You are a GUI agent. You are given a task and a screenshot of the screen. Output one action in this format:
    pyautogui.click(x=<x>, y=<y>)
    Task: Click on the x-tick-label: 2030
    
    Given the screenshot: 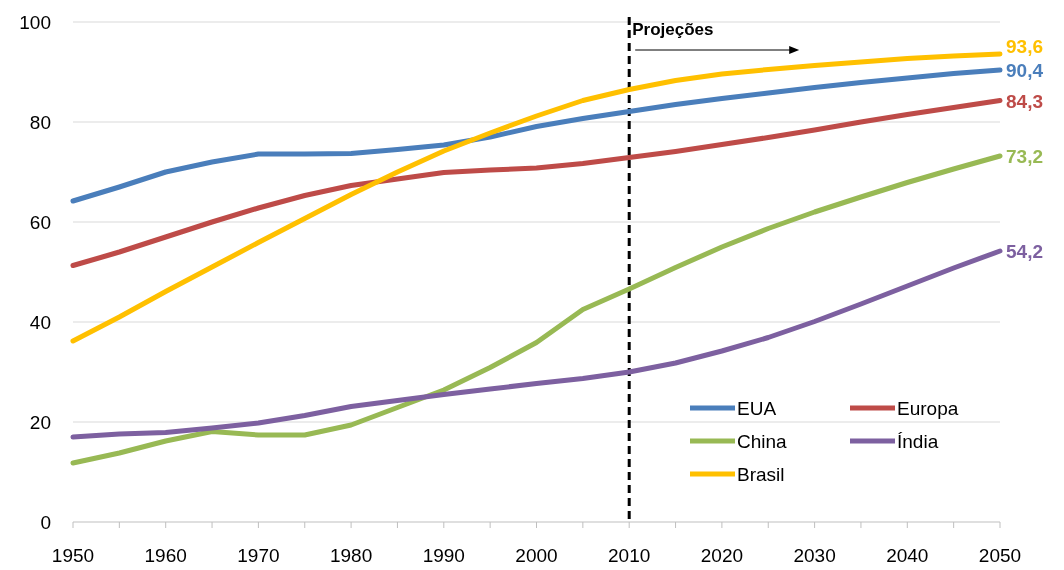 What is the action you would take?
    pyautogui.click(x=814, y=555)
    